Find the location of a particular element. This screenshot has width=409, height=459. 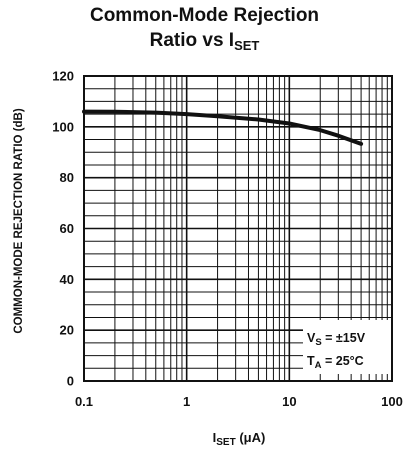

chart-title-line2-main: Ratio vs I is located at coordinates (192, 40).